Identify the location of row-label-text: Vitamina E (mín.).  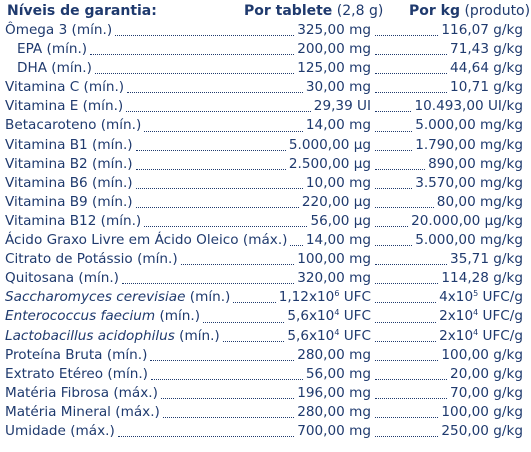
(64, 106).